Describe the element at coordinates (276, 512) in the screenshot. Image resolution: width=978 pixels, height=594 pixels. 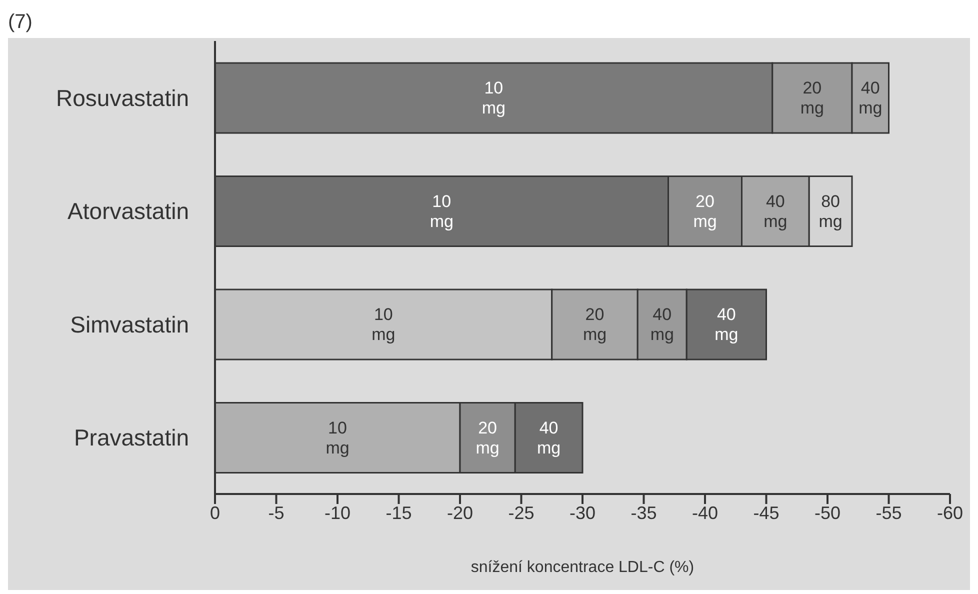
I see `x-tick-label: -5` at that location.